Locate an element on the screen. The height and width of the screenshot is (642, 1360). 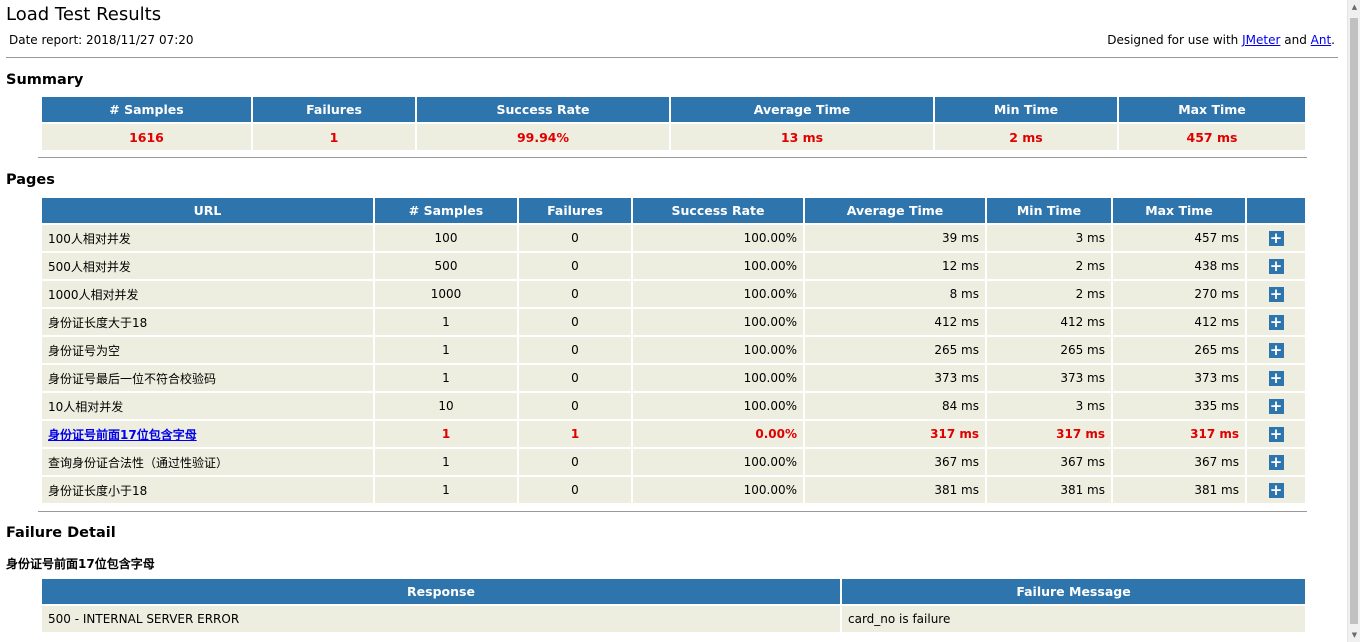
page-row: 身份证长度小于18 1 0 100.00% 381 ms 381 ms 381 ms + is located at coordinates (673, 490).